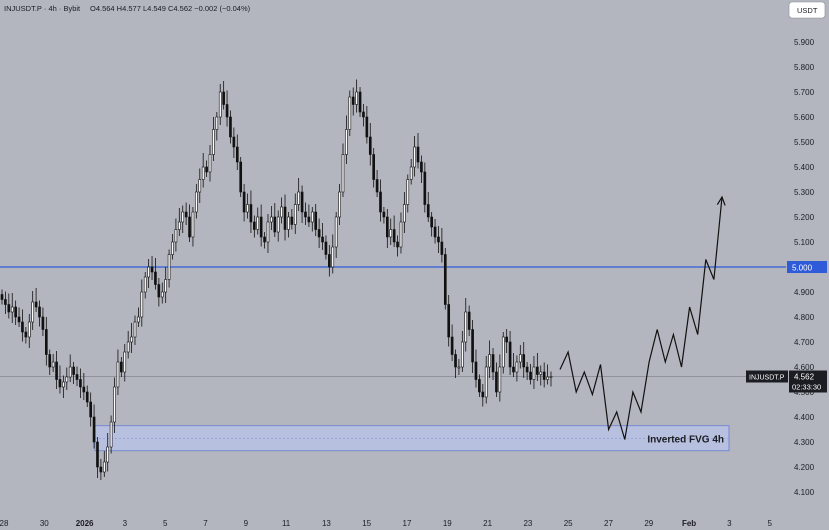  I want to click on x-tick-label: 2026, so click(85, 523).